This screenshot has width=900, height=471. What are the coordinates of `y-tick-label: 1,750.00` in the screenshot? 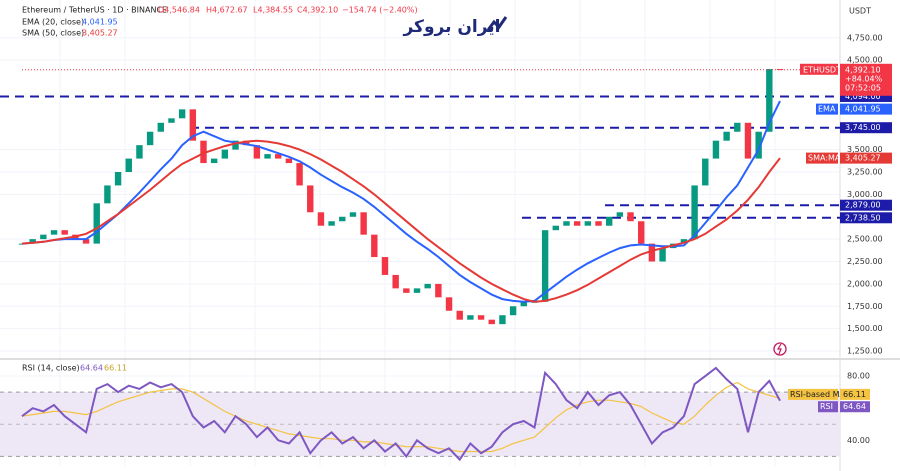 It's located at (865, 306).